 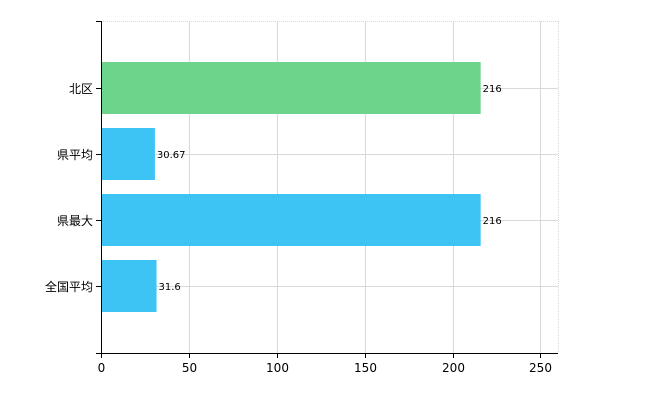 I want to click on category-label: 北区, so click(x=81, y=89).